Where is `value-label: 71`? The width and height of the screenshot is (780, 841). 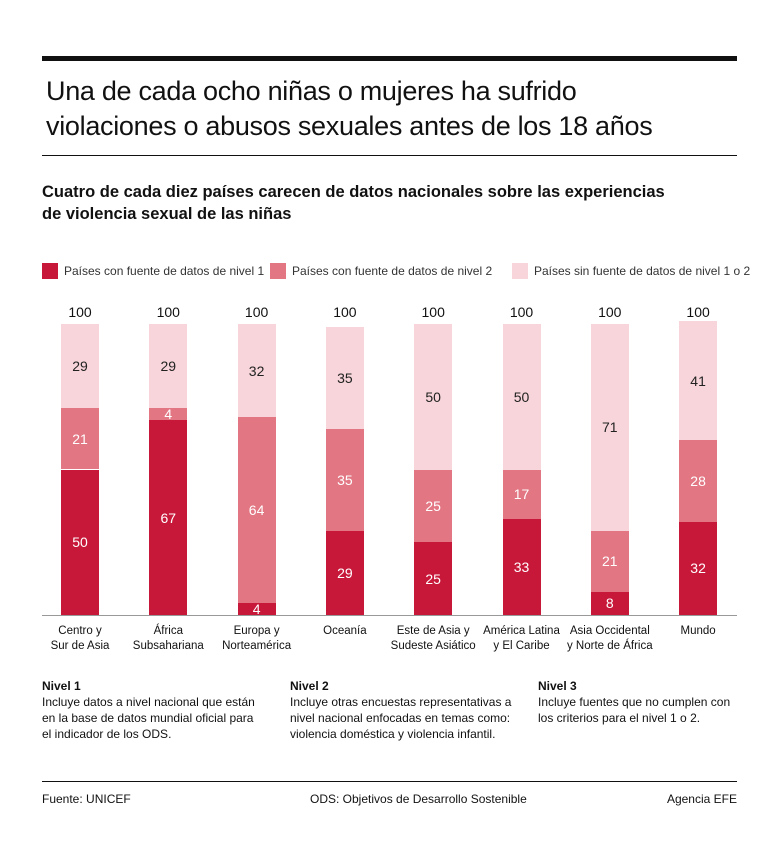
value-label: 71 is located at coordinates (610, 427).